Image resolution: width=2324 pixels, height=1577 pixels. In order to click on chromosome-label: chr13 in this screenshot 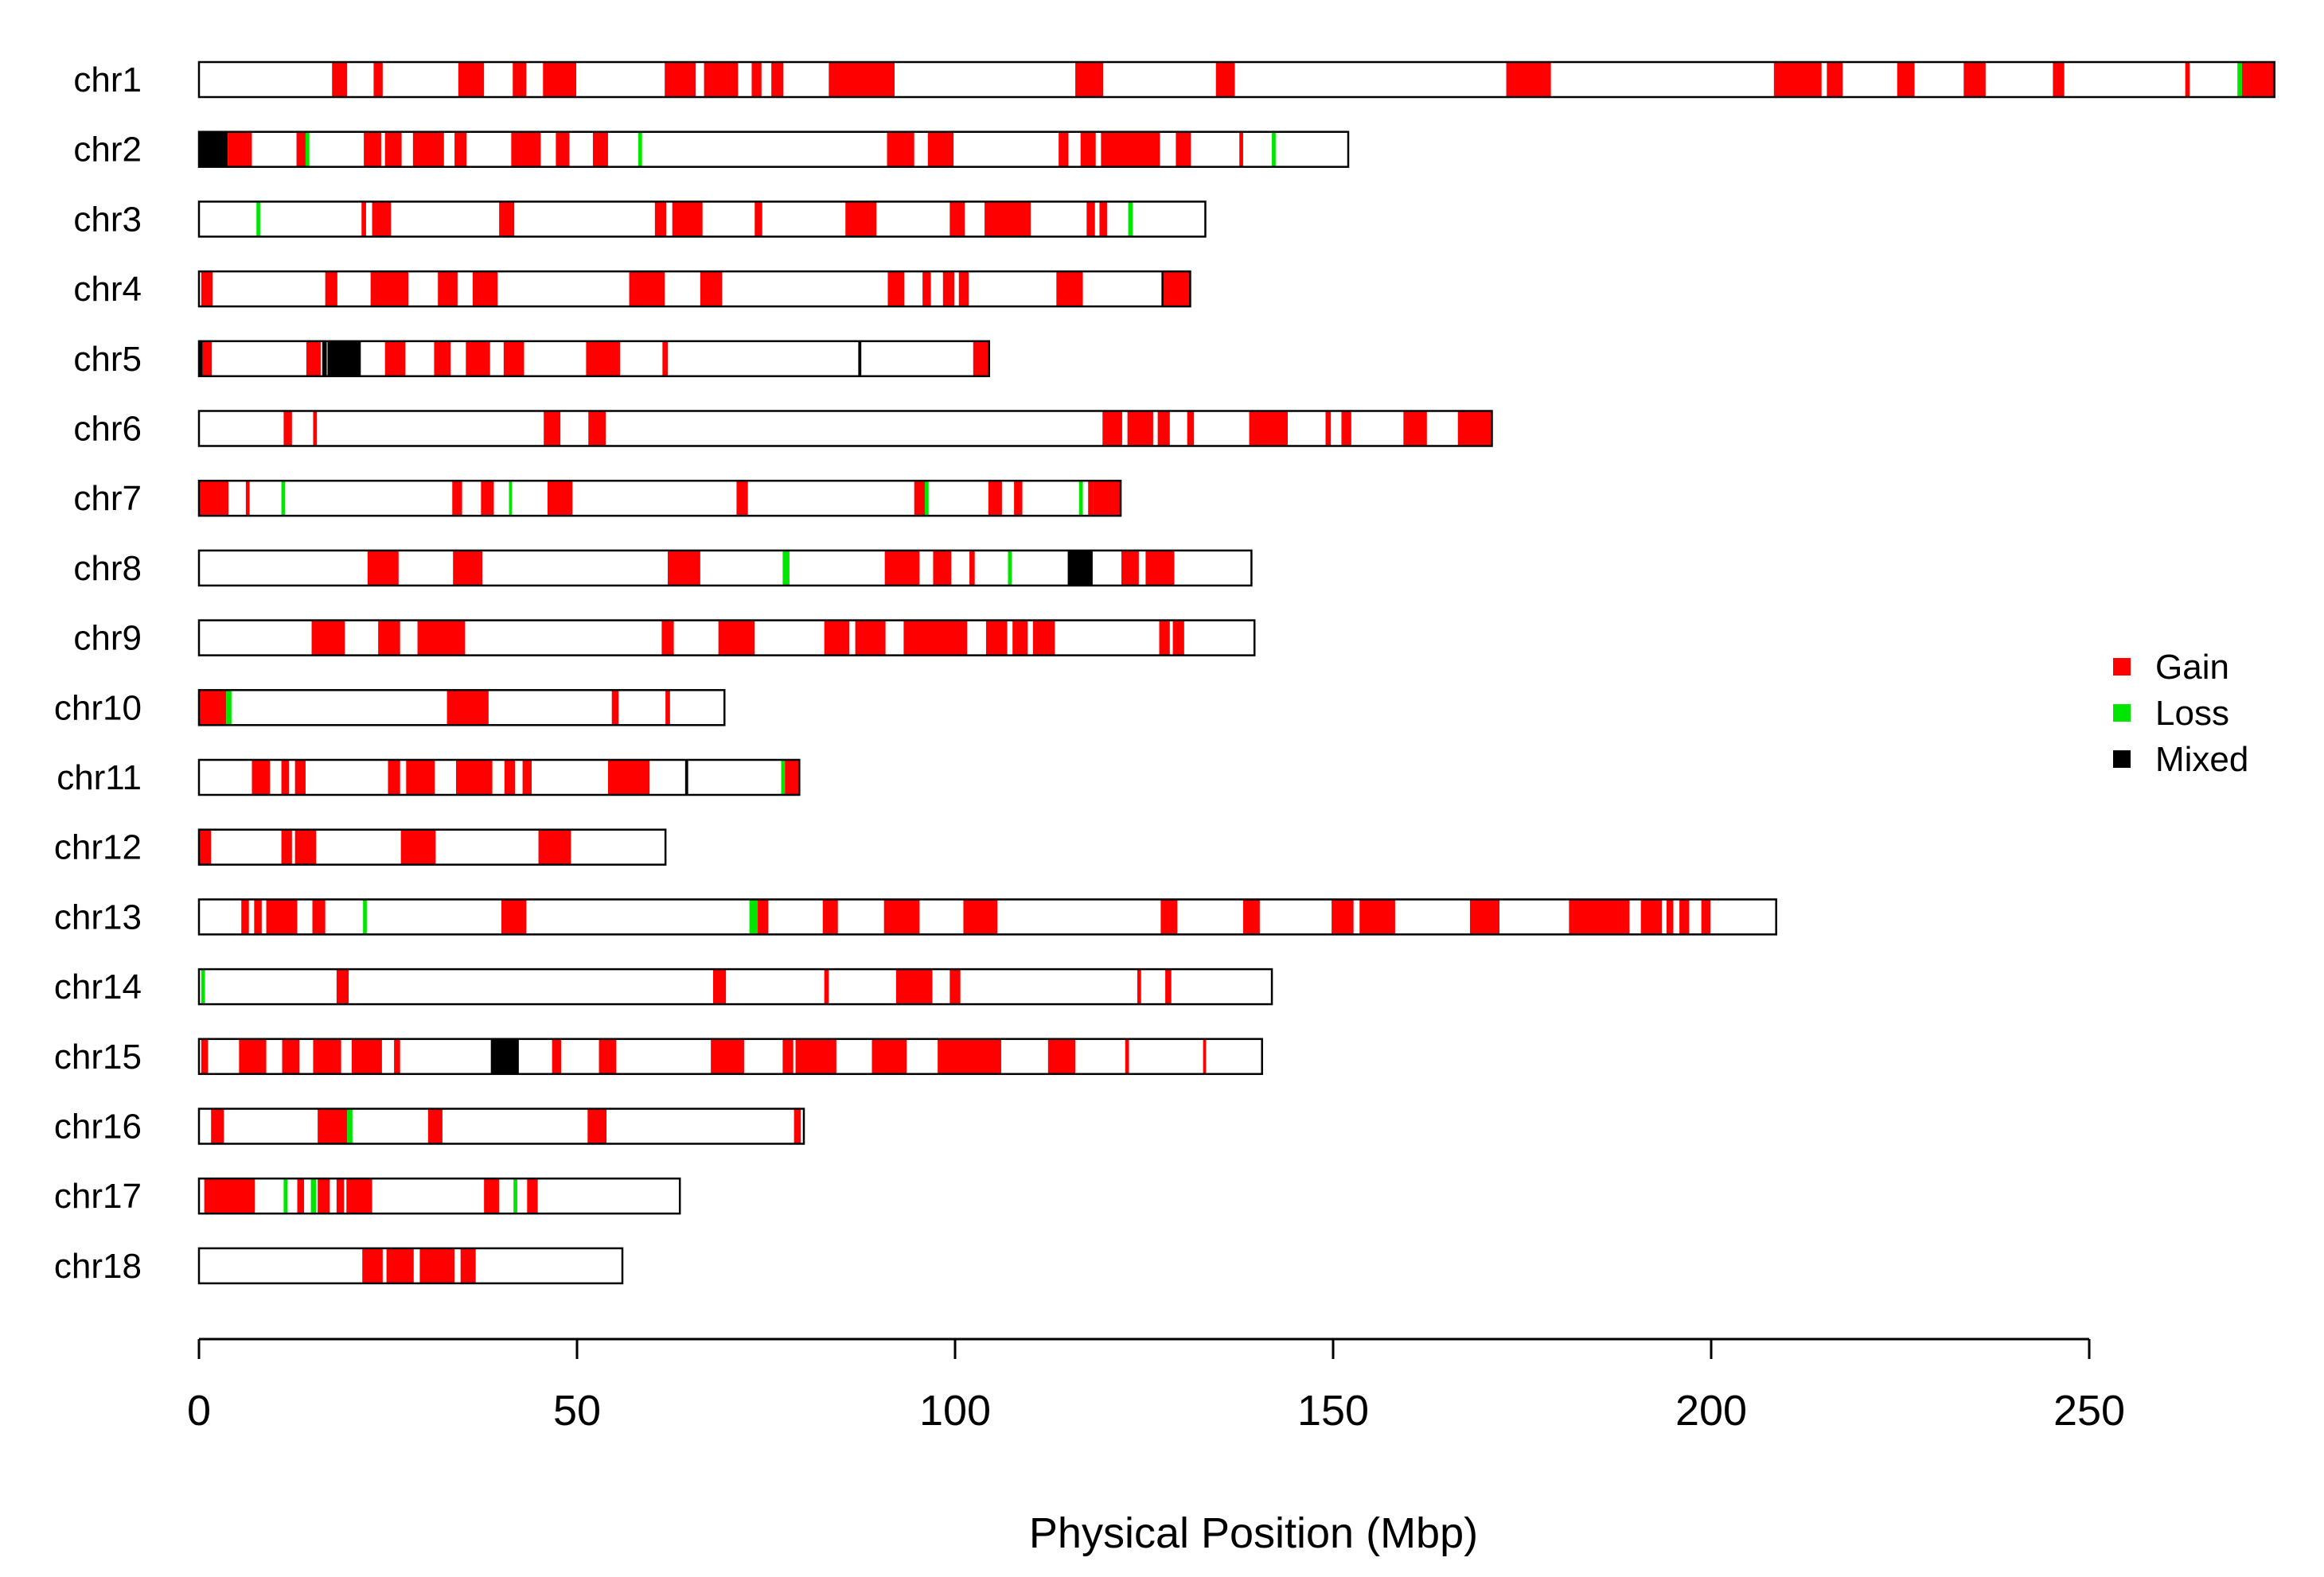, I will do `click(98, 917)`.